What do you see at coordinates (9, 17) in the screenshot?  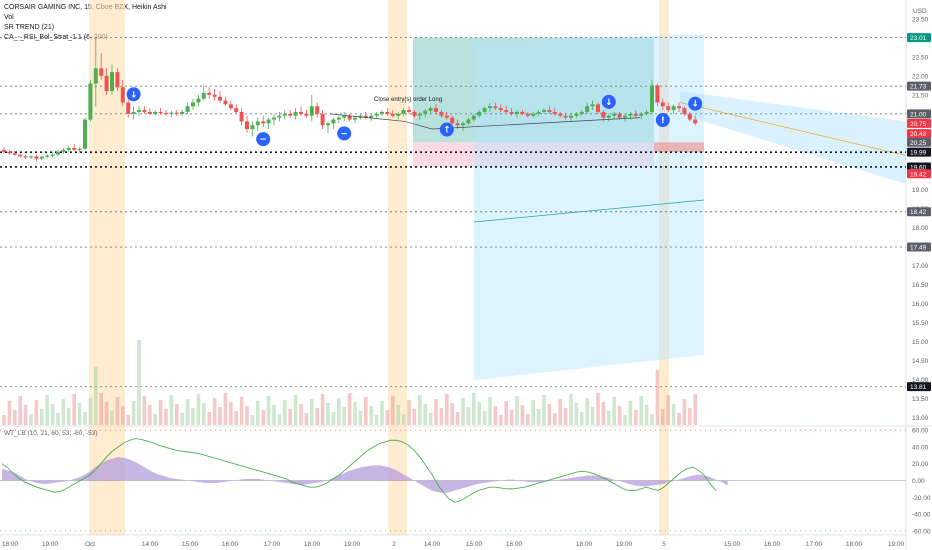 I see `indicator-vol-label: Vol` at bounding box center [9, 17].